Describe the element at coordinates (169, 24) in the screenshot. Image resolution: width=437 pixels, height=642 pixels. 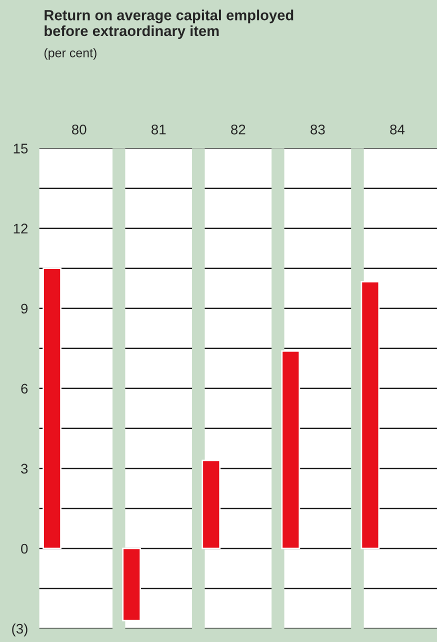
I see `chart-title: Return on average capital employed before extraordinary item` at that location.